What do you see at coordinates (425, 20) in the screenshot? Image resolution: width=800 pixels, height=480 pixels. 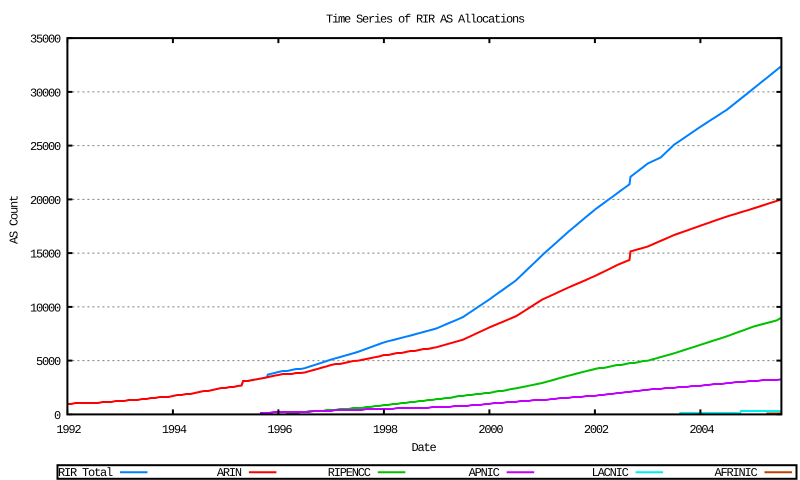 I see `svg-text:Time Series of RIR AS Allocati: Time Series of RIR AS Allocations` at bounding box center [425, 20].